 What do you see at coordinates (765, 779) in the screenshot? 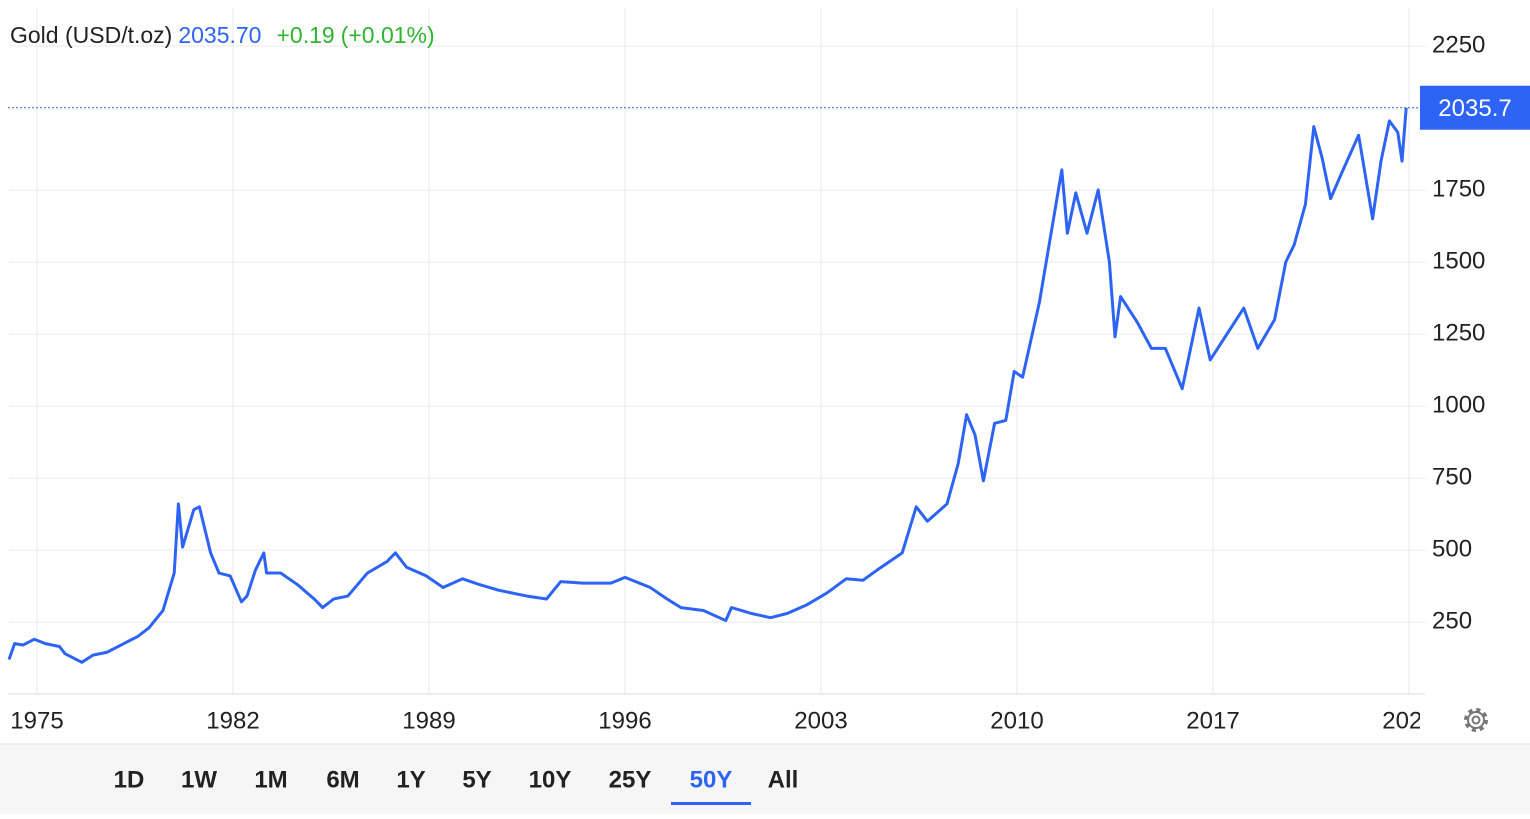
I see `range-bar` at bounding box center [765, 779].